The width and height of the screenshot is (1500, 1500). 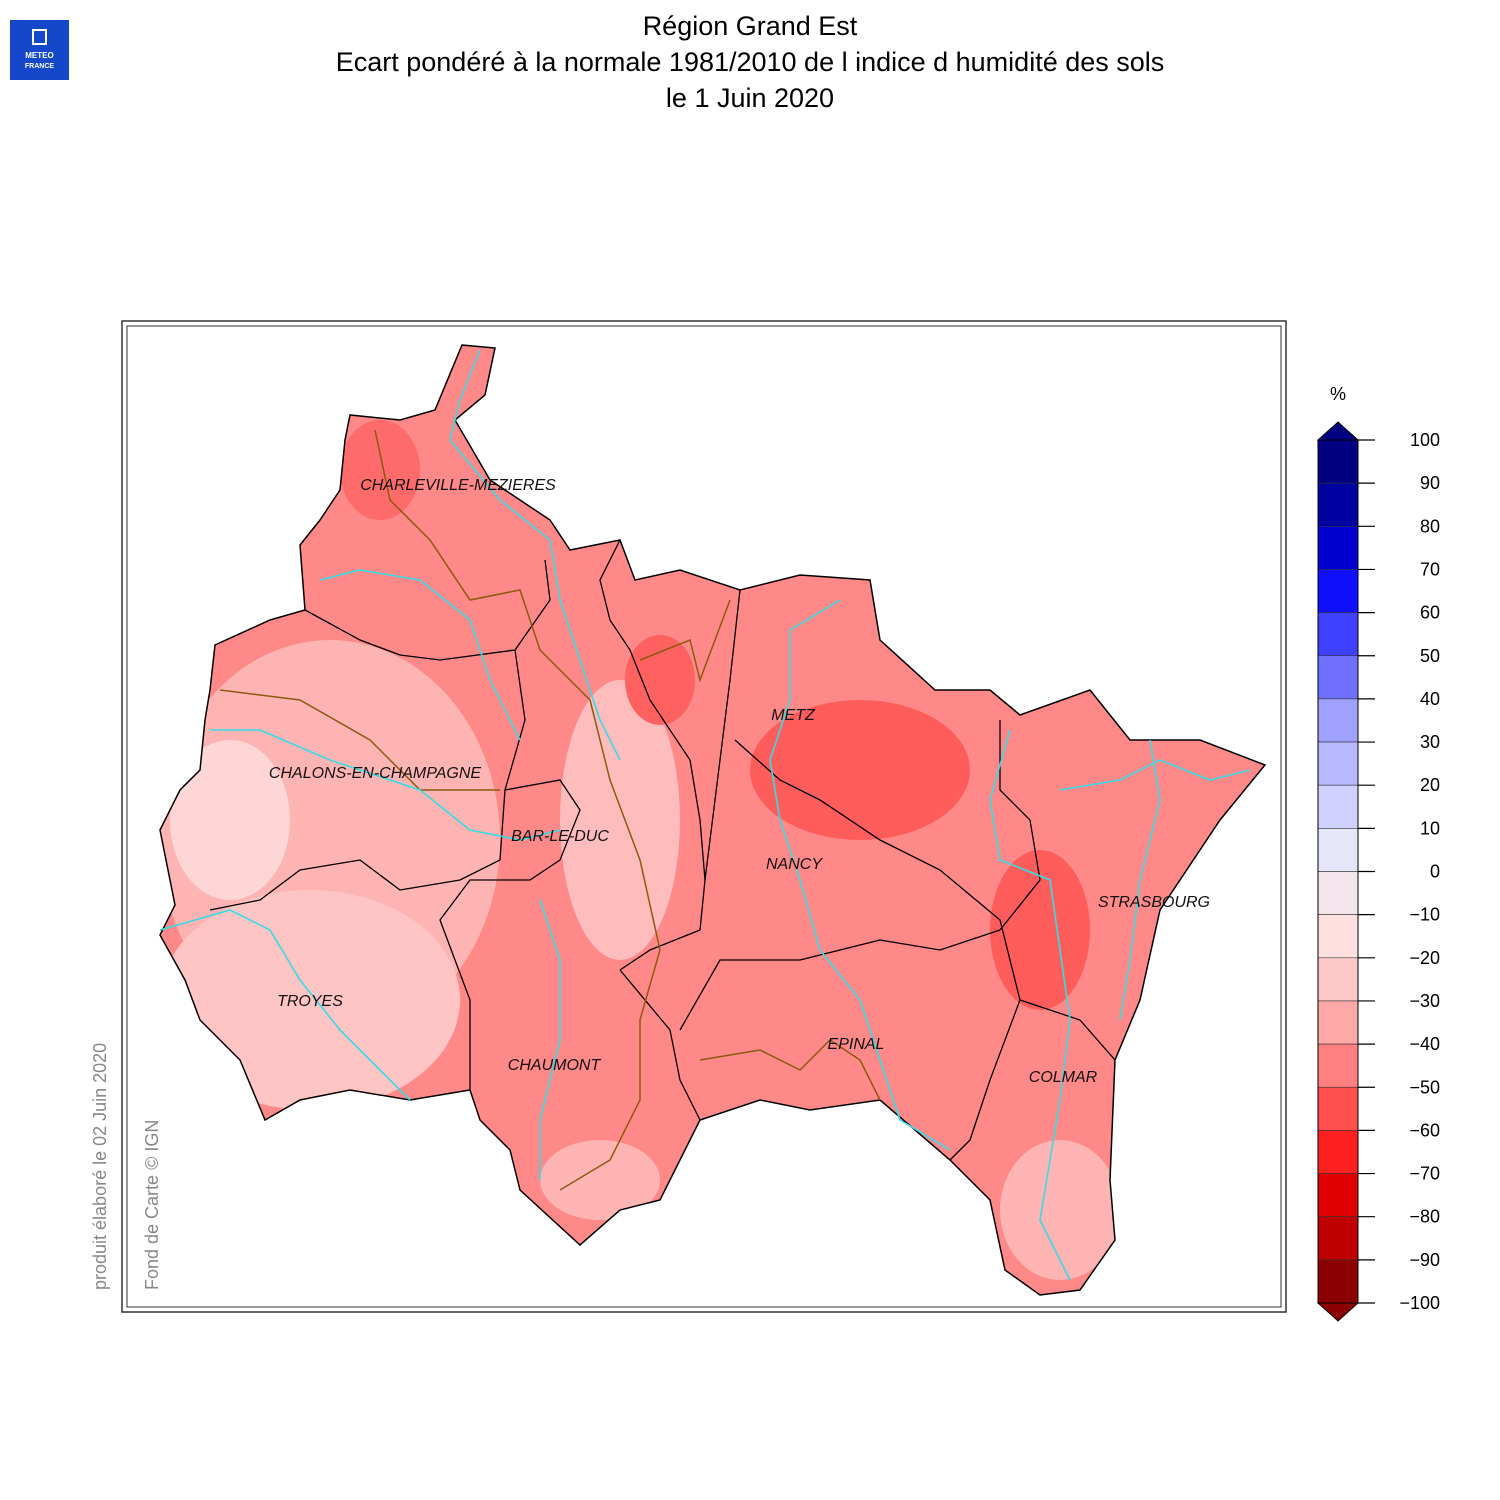 I want to click on tick-label: 80, so click(x=1430, y=526).